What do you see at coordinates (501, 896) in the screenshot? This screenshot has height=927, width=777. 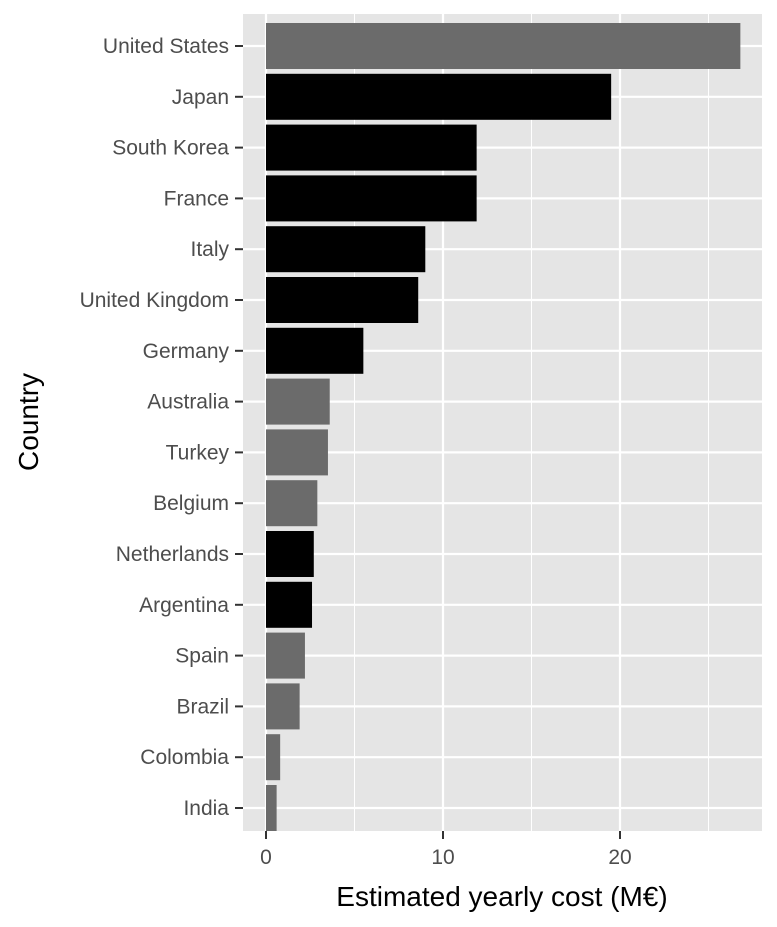 I see `x-axis-title: Estimated yearly cost (M€)` at bounding box center [501, 896].